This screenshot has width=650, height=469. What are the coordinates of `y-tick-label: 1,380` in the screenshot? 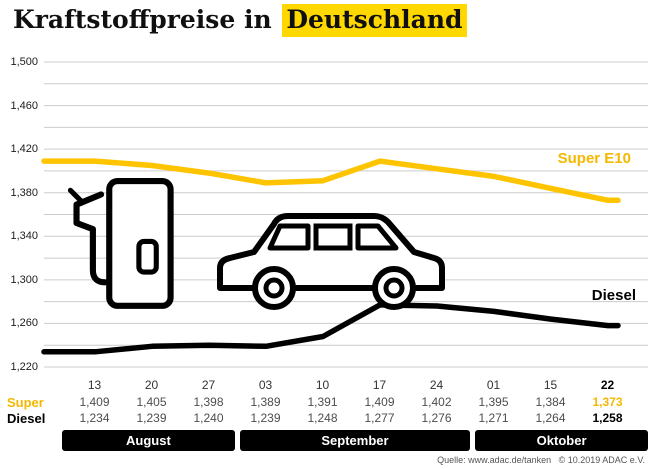 It's located at (24, 192).